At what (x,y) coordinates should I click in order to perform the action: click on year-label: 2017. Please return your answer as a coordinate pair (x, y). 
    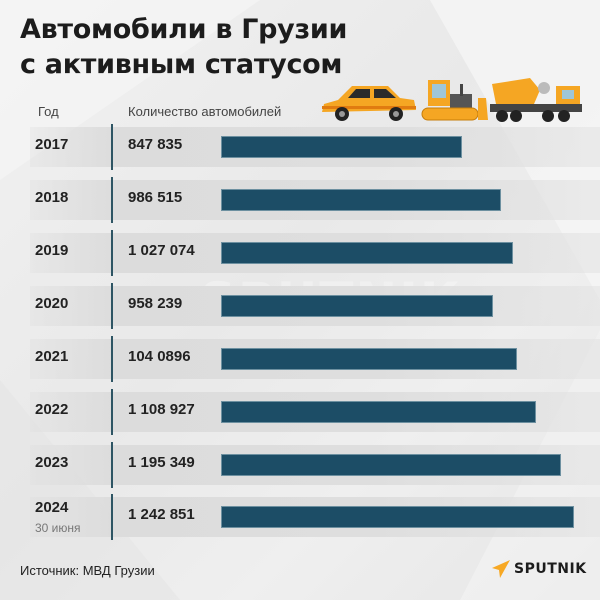
    Looking at the image, I should click on (52, 144).